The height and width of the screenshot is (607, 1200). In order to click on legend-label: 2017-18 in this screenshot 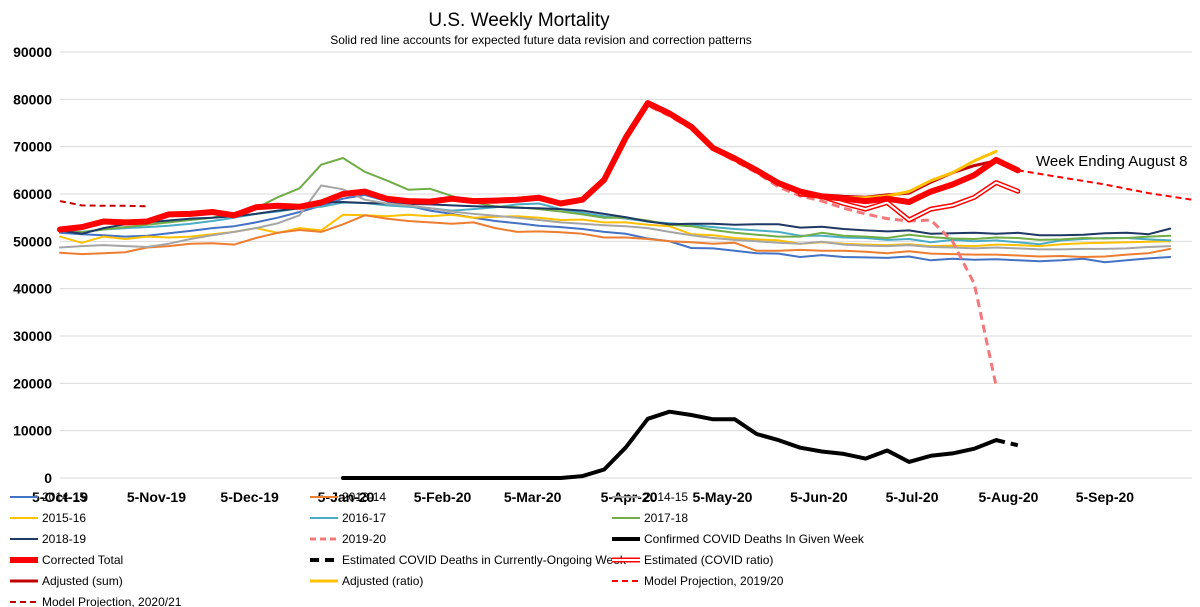, I will do `click(666, 518)`.